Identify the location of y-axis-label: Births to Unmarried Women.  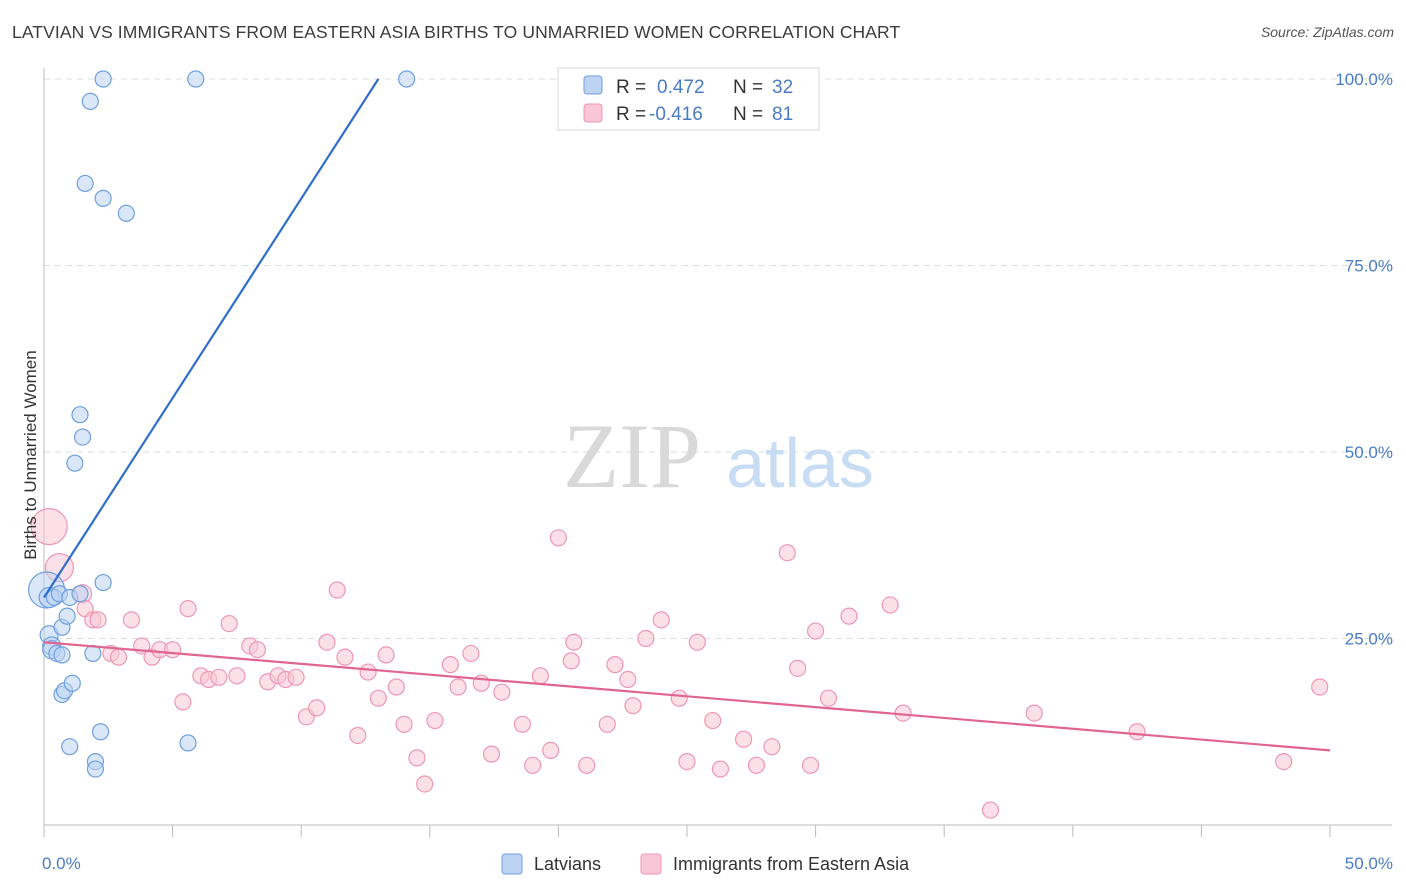
(30, 454).